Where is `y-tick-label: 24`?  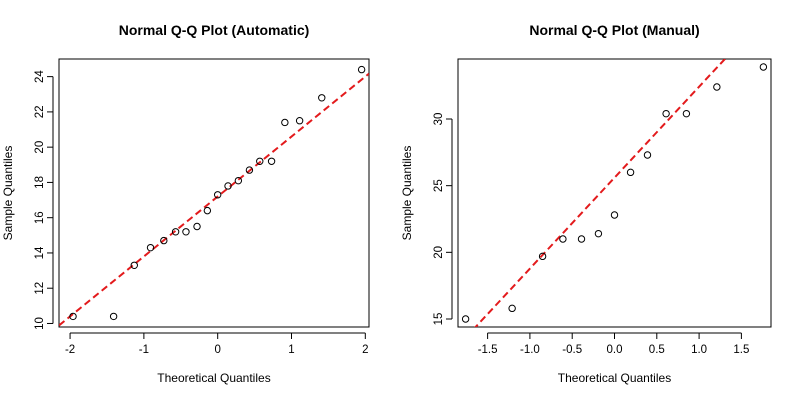
y-tick-label: 24 is located at coordinates (40, 76).